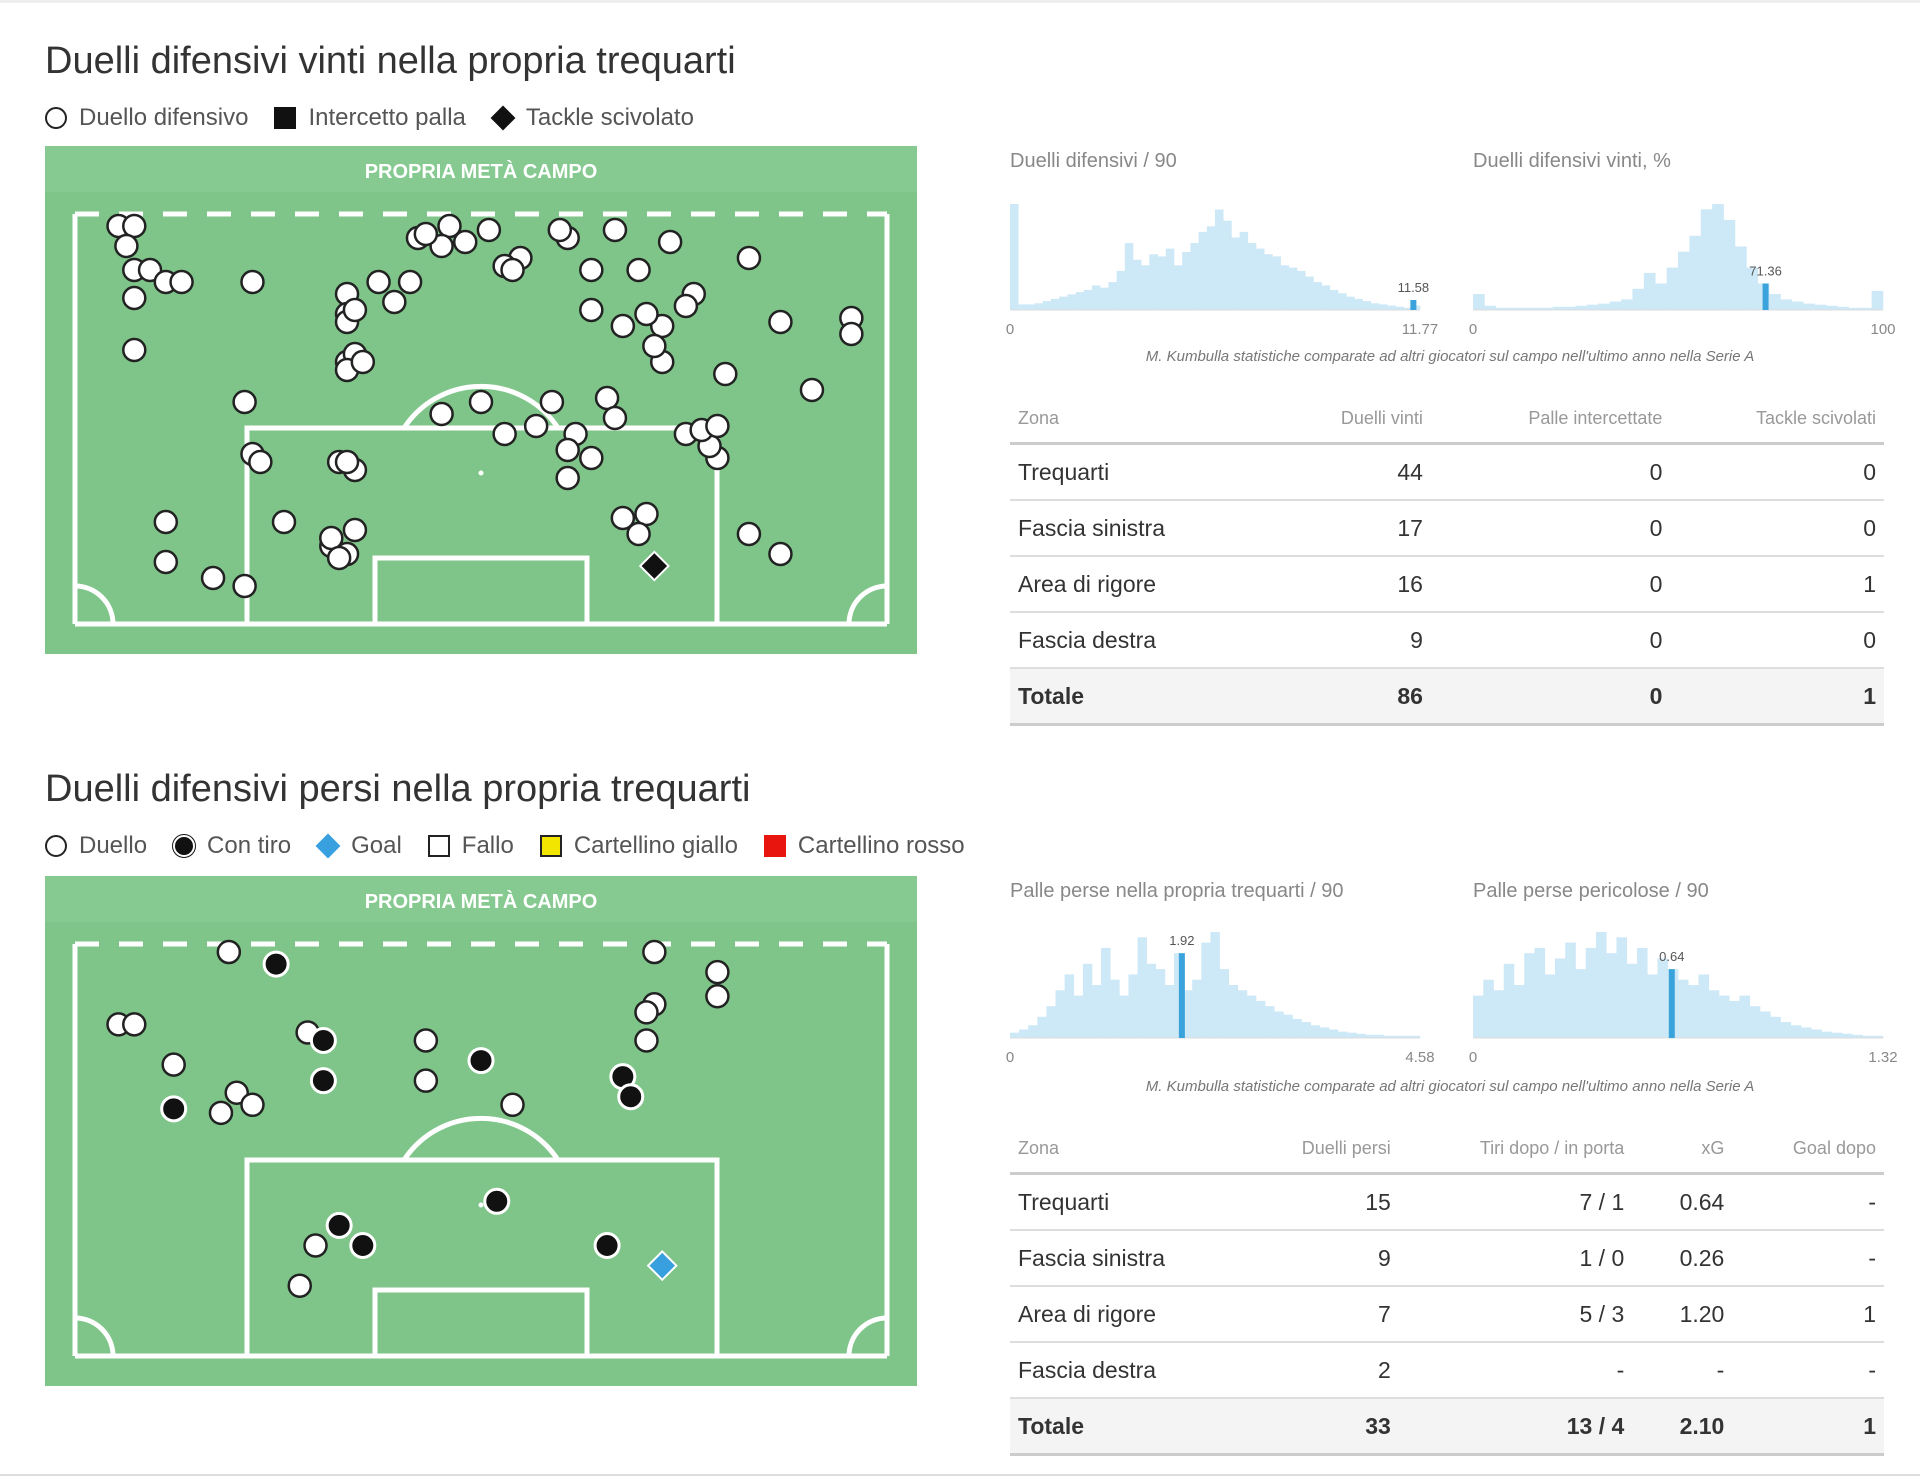  I want to click on goal-area, so click(481, 591).